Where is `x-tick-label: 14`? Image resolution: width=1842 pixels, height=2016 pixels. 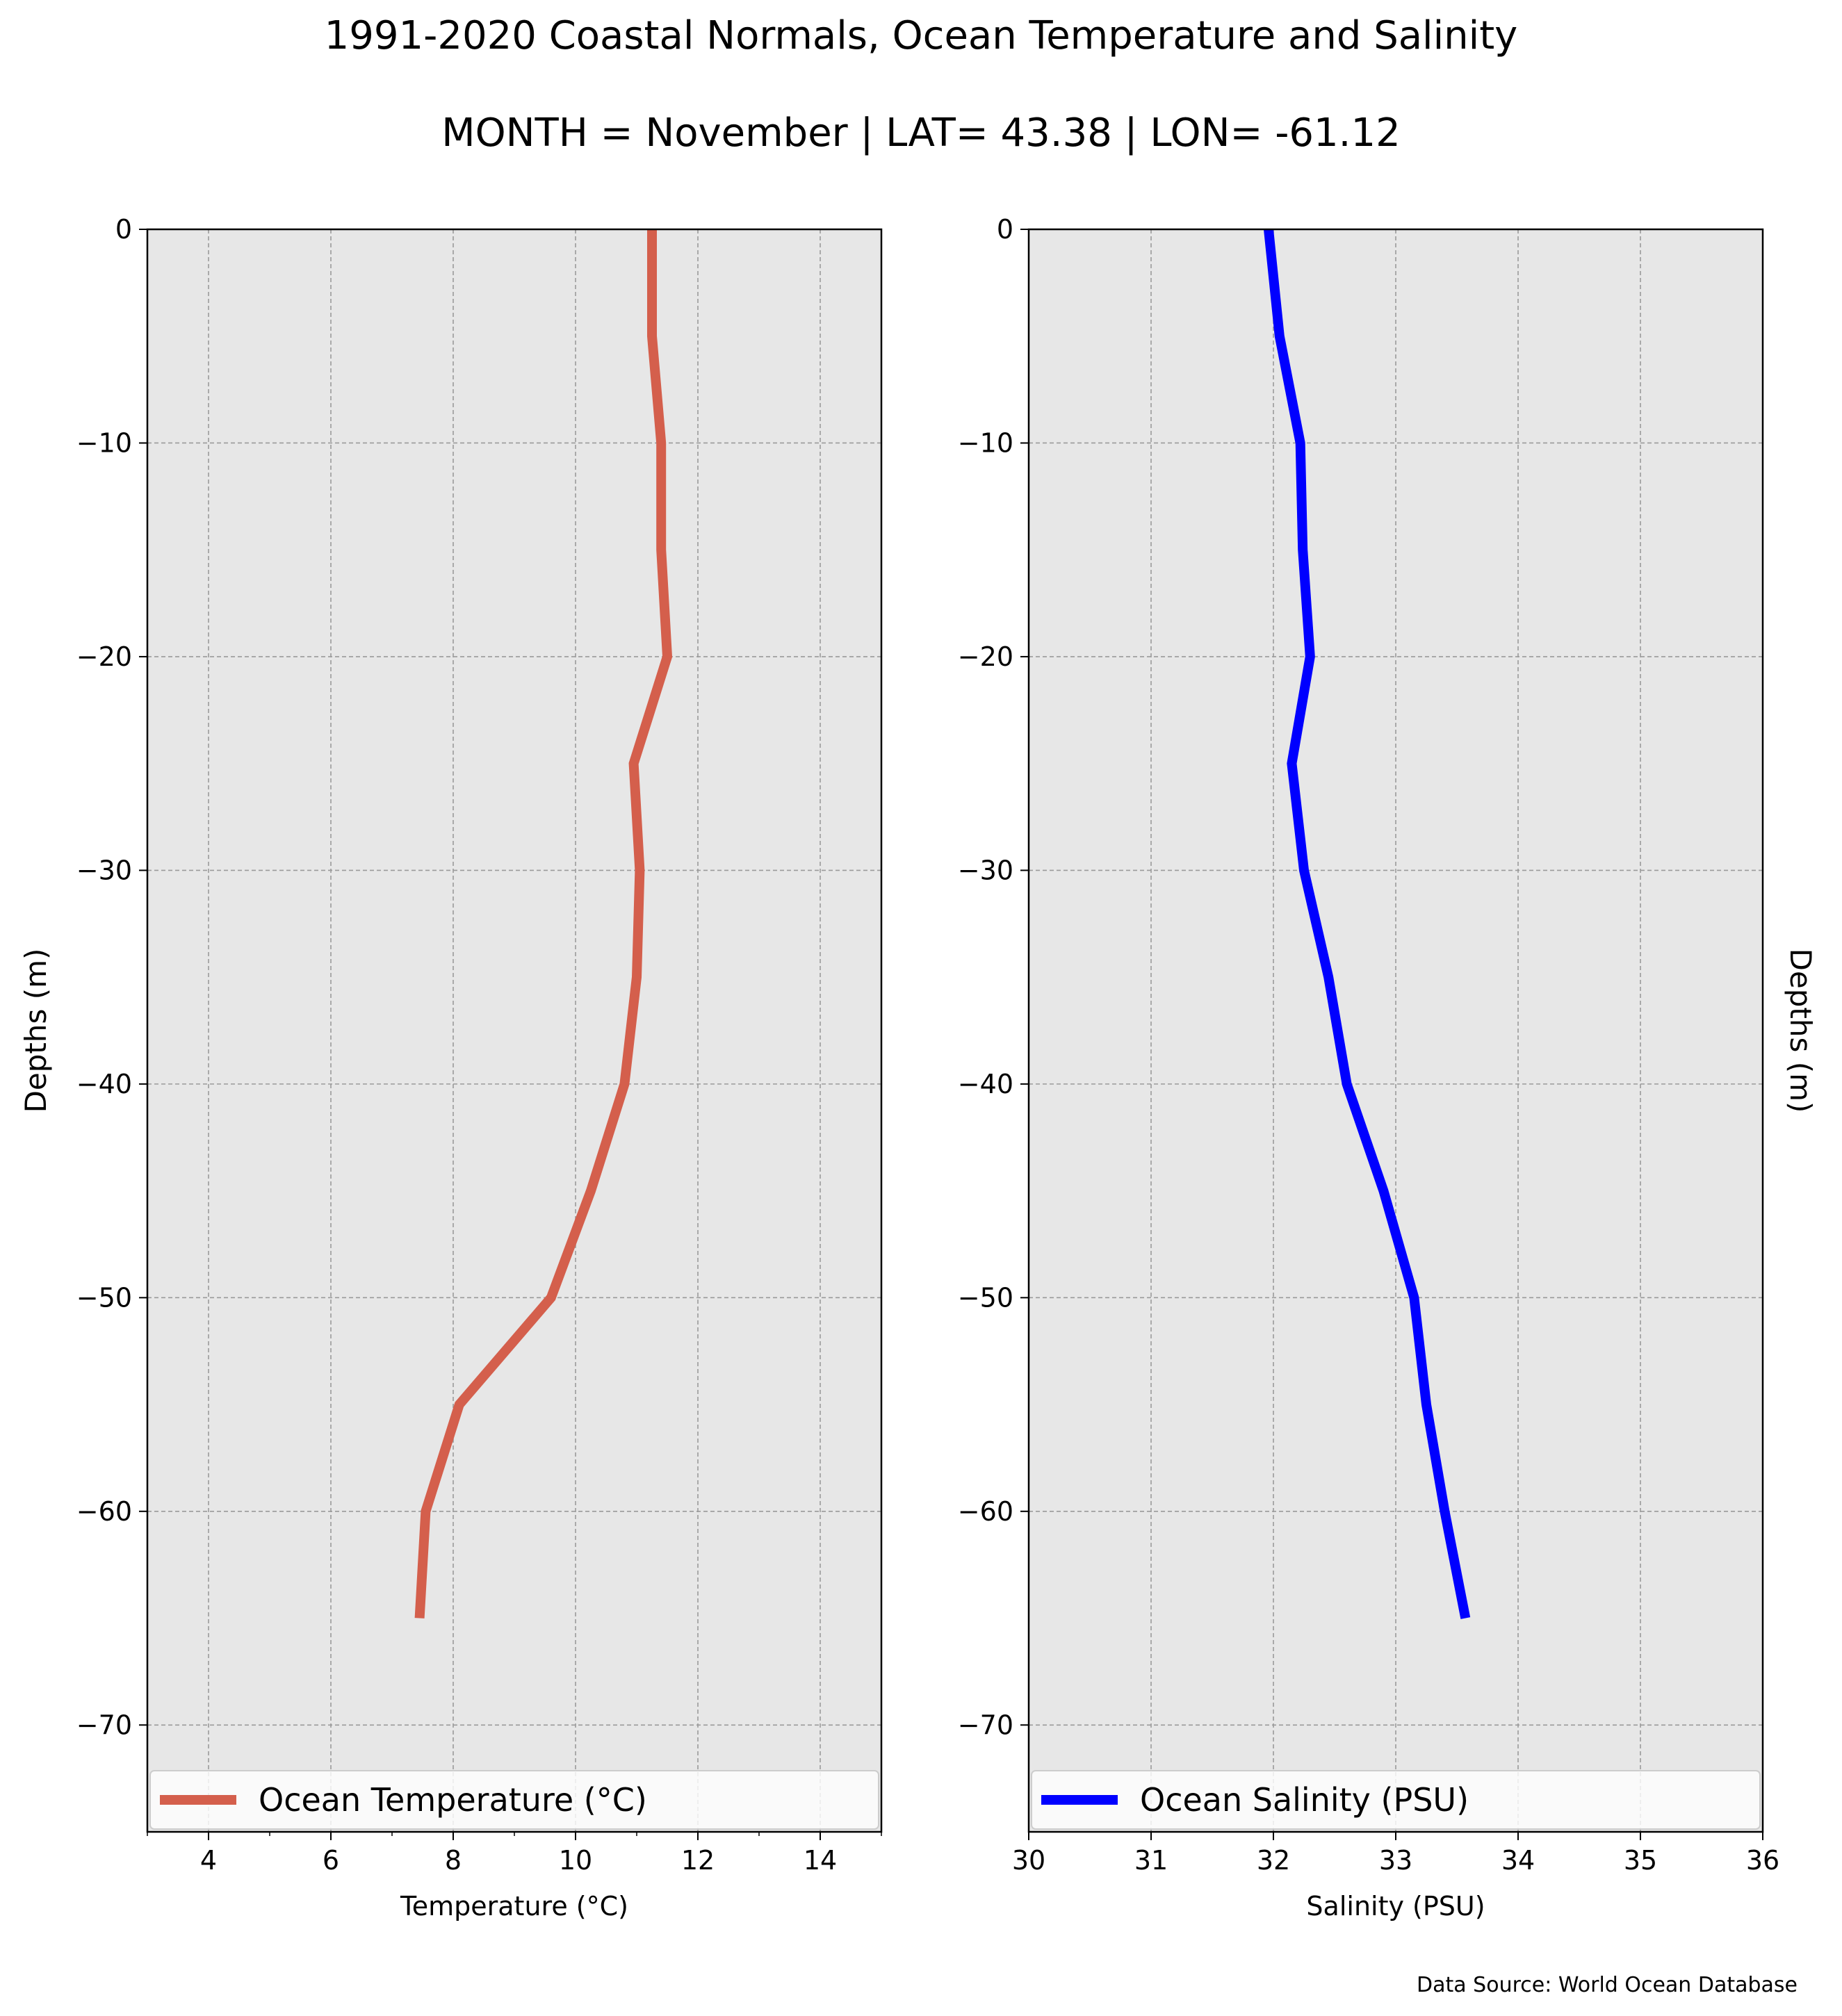
x-tick-label: 14 is located at coordinates (820, 1861).